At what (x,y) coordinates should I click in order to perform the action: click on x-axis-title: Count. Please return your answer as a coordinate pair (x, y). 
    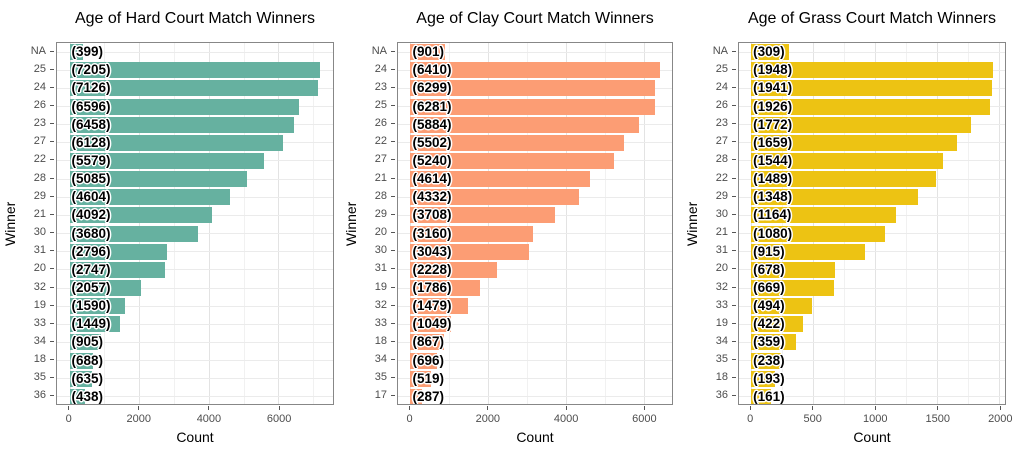
    Looking at the image, I should click on (195, 437).